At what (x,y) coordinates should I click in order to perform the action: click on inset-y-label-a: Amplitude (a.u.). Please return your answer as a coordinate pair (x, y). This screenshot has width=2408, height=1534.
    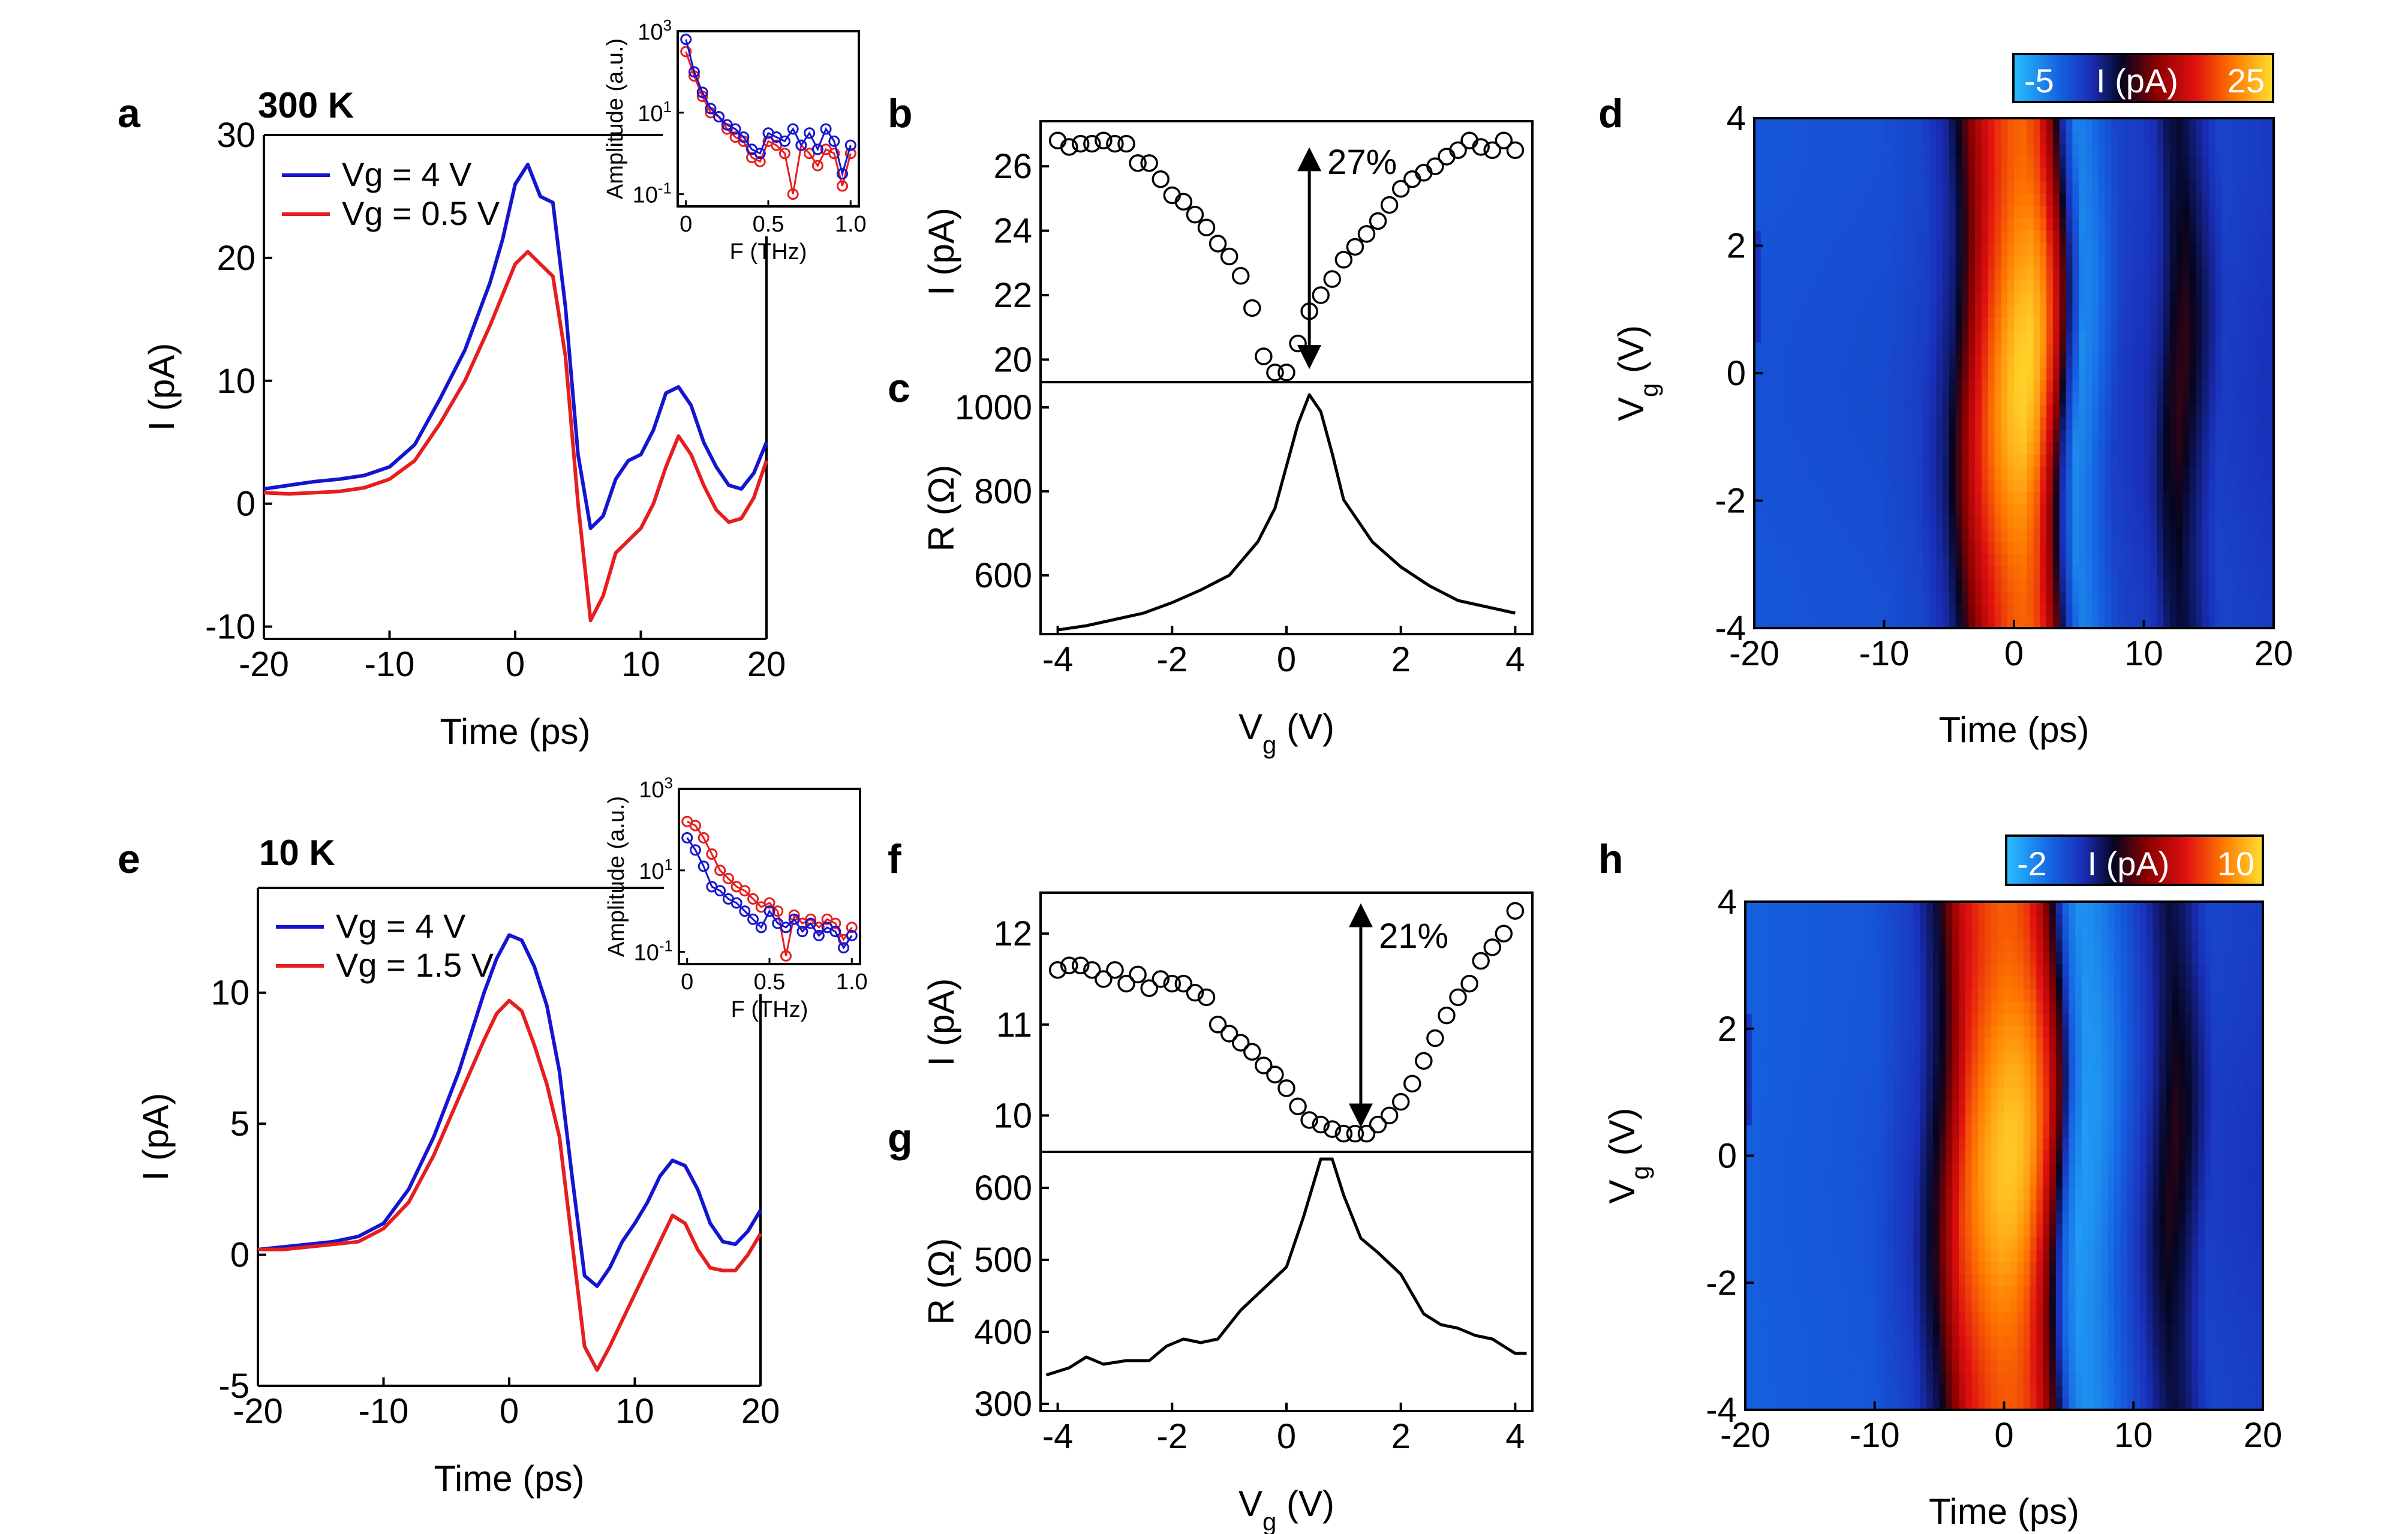
    Looking at the image, I should click on (615, 118).